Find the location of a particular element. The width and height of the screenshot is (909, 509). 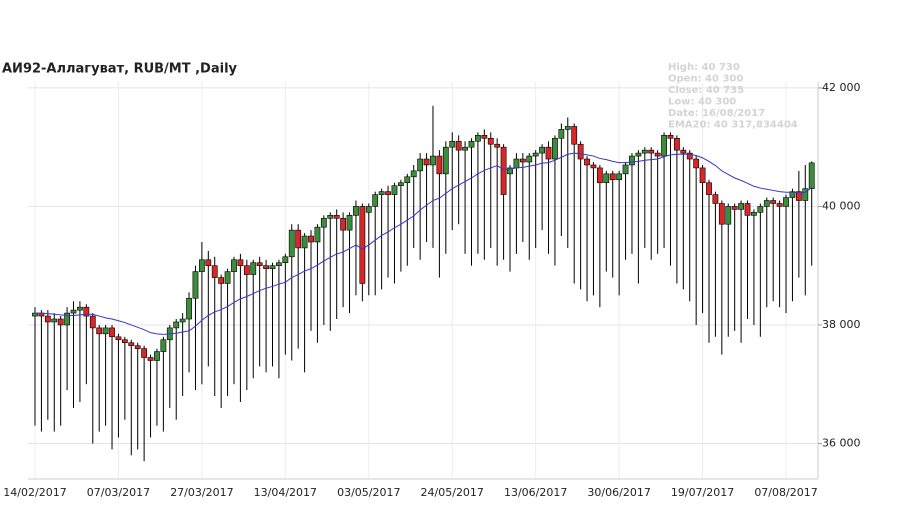

x-tick-label: 03/05/2017 is located at coordinates (368, 492).